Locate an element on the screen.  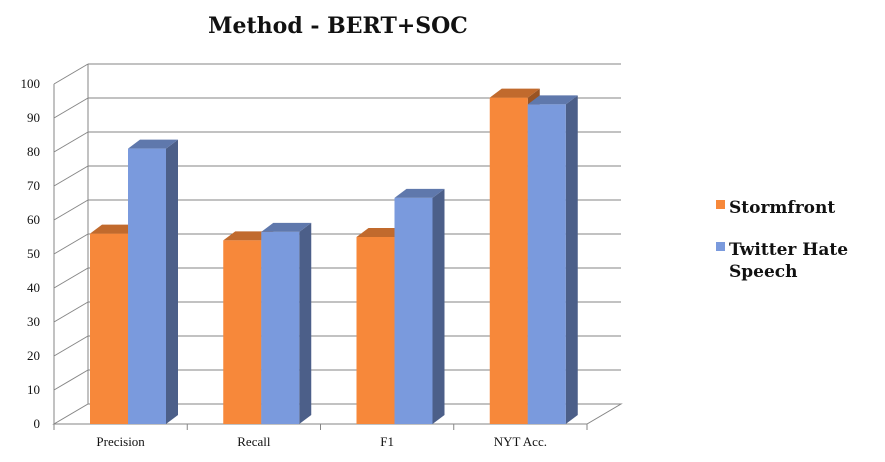
y-tick-label: 100 is located at coordinates (31, 83).